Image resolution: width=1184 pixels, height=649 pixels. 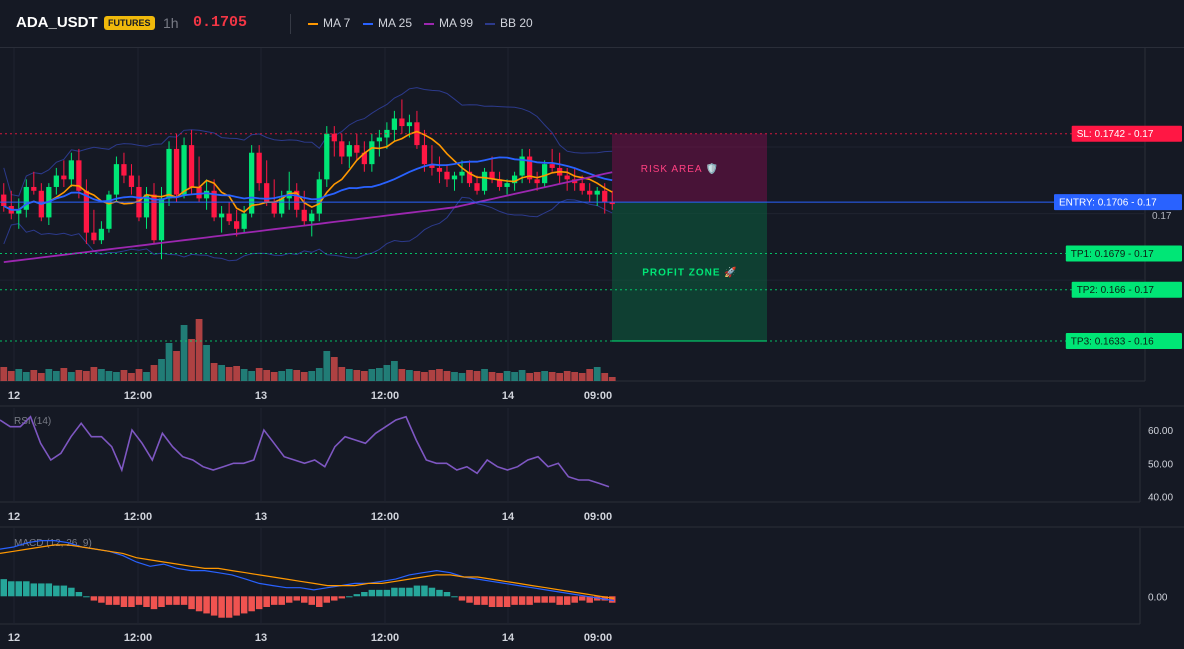 What do you see at coordinates (138, 396) in the screenshot?
I see `x-tick-label: 12:00` at bounding box center [138, 396].